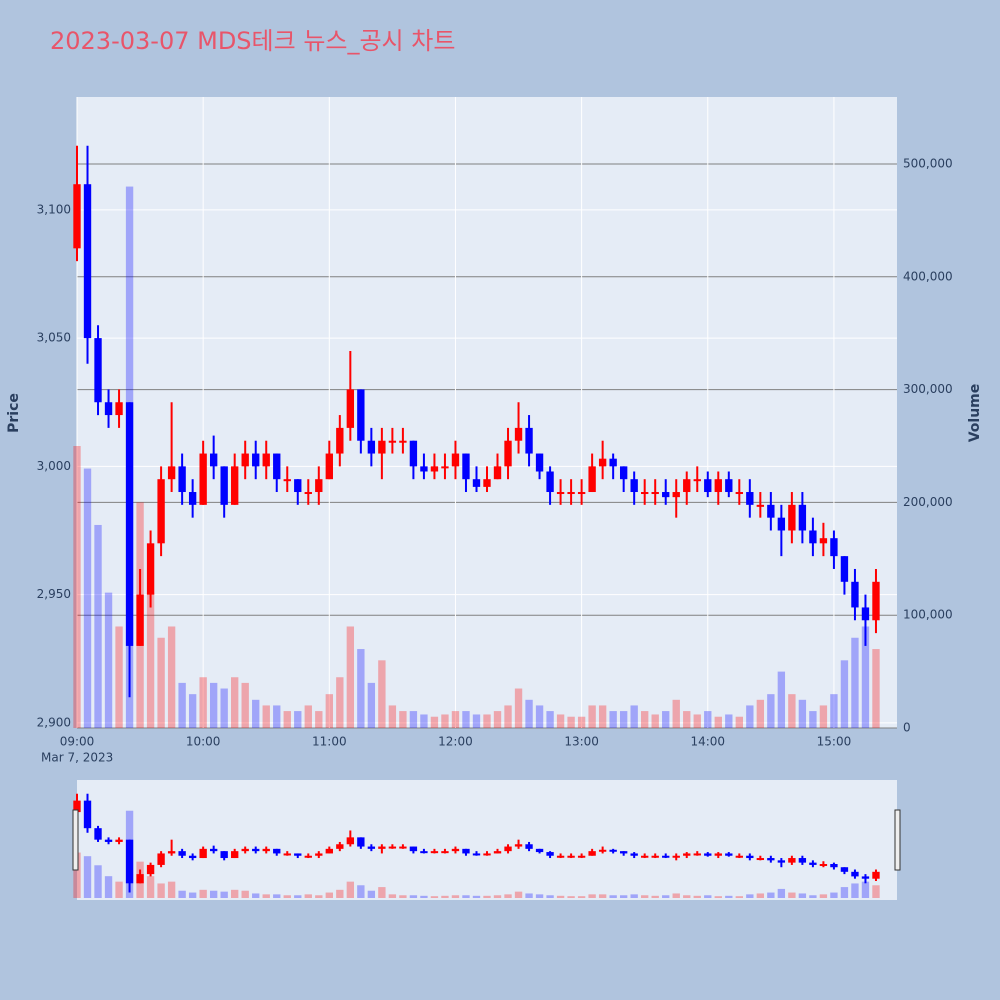  What do you see at coordinates (487, 840) in the screenshot?
I see `range-slider` at bounding box center [487, 840].